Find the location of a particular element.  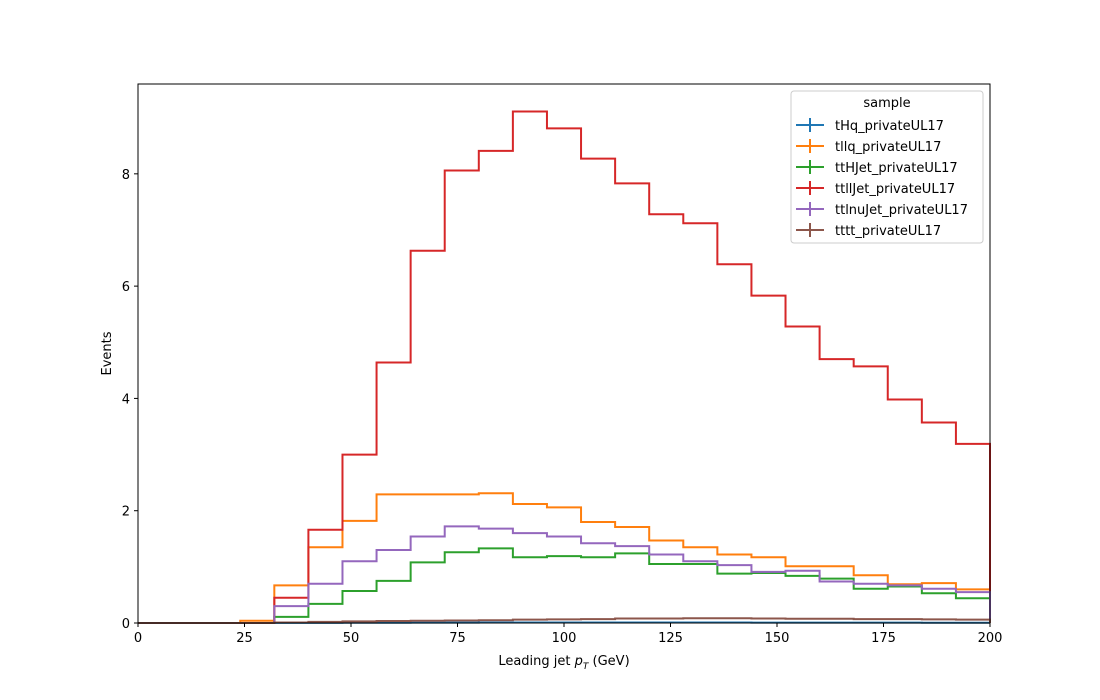

x-axis-label: Leading jet pT (GeV) is located at coordinates (563, 663).